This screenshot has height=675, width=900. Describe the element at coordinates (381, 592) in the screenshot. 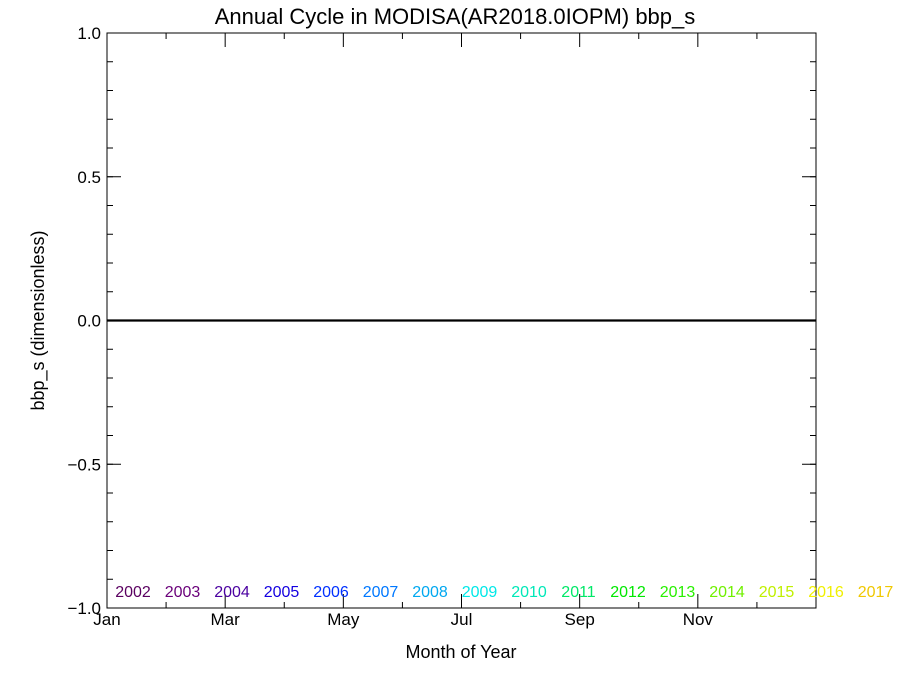

I see `legend-entry: 2007` at that location.